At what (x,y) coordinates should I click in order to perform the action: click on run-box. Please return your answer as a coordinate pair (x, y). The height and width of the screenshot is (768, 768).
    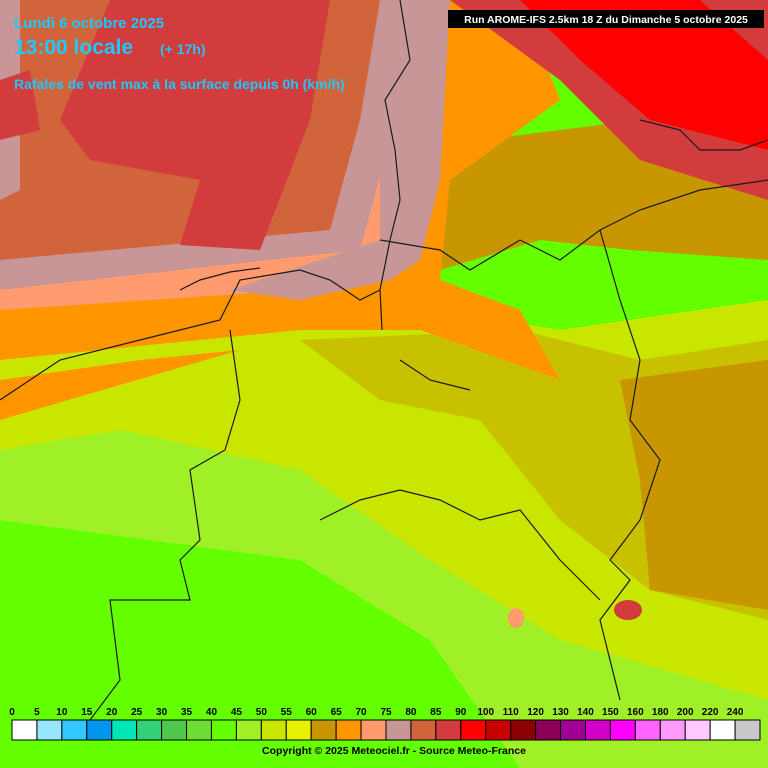
    Looking at the image, I should click on (606, 19).